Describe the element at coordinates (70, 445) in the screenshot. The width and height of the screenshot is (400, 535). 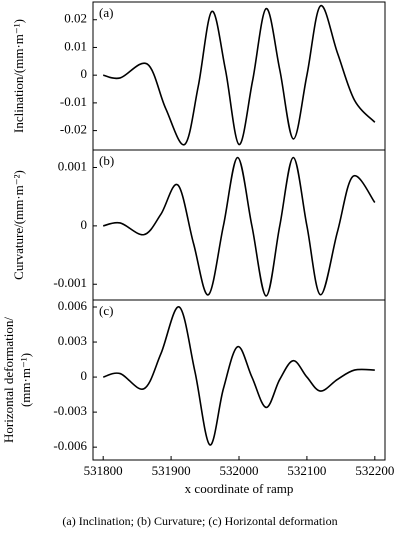
I see `y-tick-label: -0.006` at that location.